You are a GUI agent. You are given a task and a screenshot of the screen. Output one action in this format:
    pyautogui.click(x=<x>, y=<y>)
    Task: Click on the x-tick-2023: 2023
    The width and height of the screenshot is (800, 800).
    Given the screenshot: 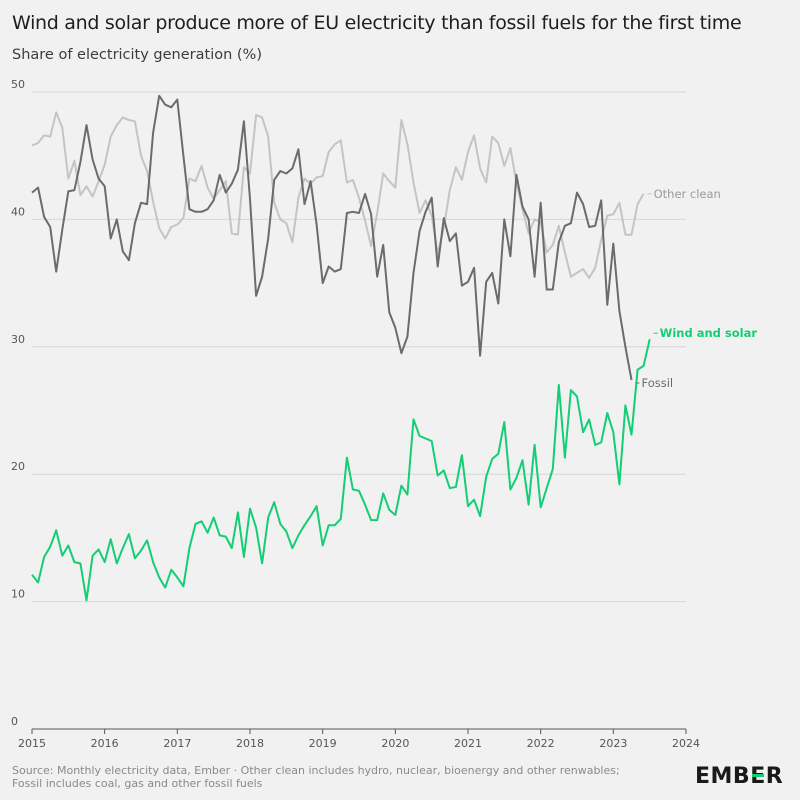 What is the action you would take?
    pyautogui.click(x=613, y=743)
    